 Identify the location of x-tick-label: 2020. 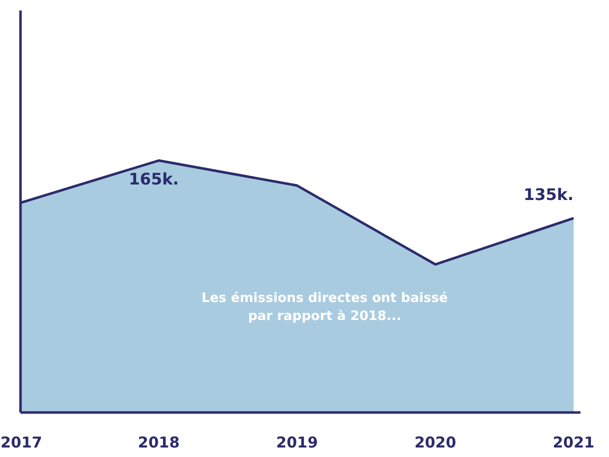
(435, 443).